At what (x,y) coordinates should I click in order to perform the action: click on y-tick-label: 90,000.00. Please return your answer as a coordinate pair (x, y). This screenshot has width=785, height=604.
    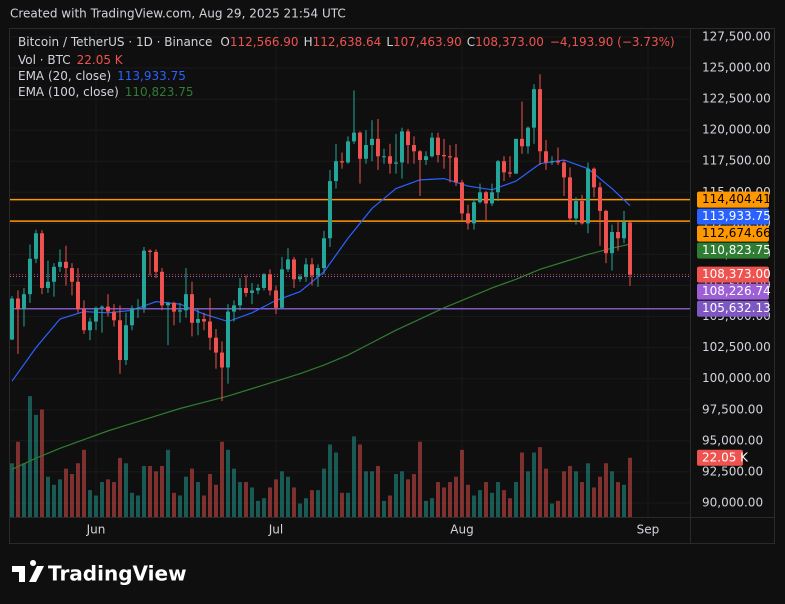
    Looking at the image, I should click on (732, 502).